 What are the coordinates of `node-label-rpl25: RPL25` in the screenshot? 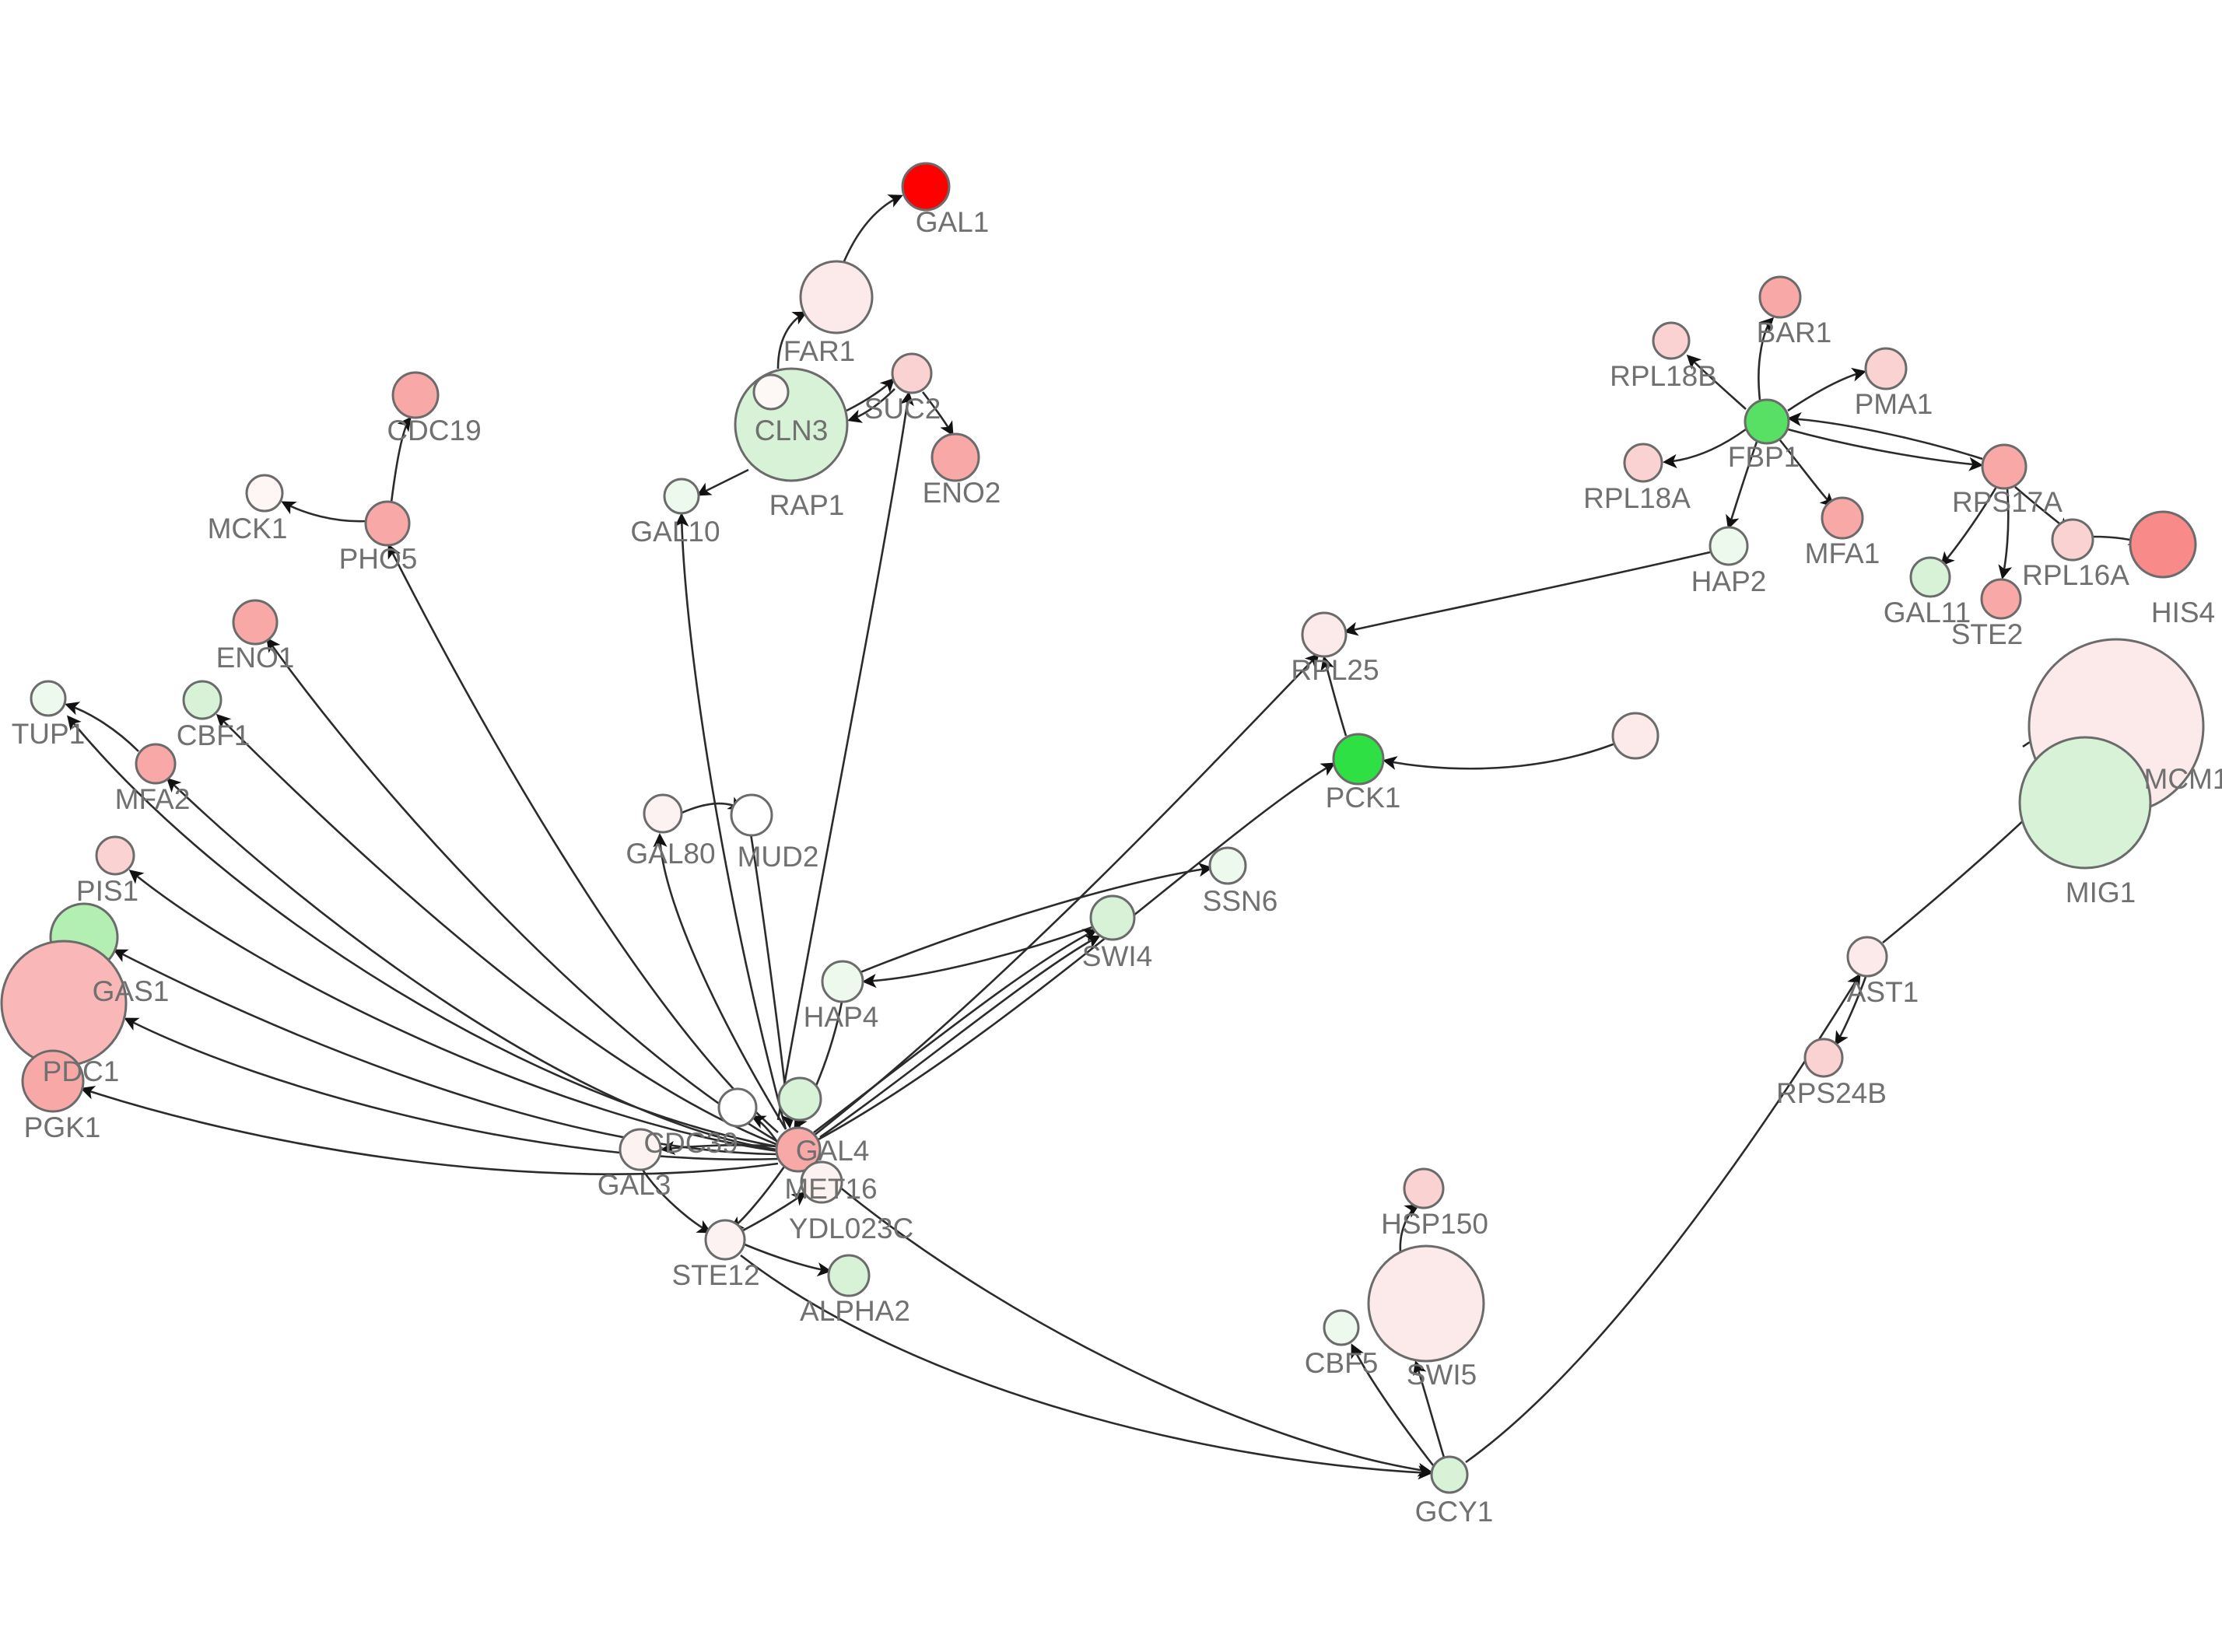 It's located at (1335, 670).